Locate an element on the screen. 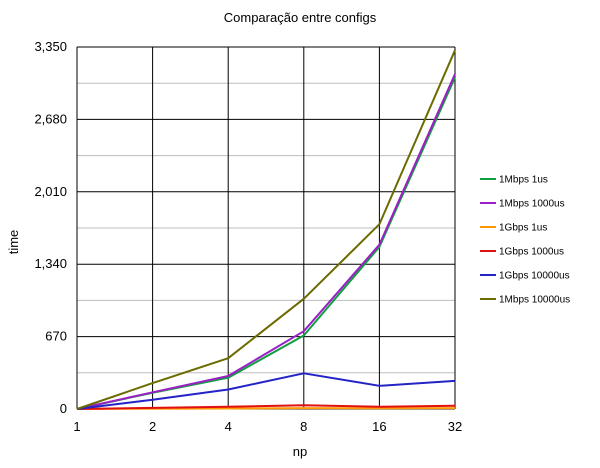  x-tick-label: 32 is located at coordinates (455, 426).